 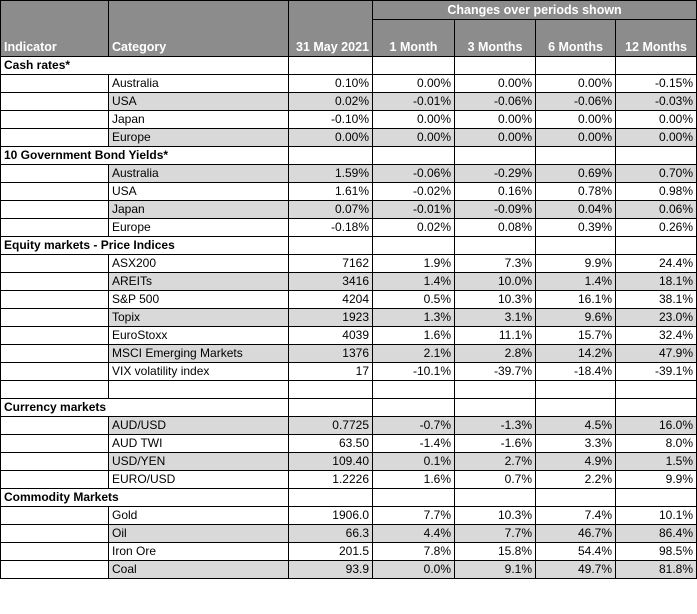 What do you see at coordinates (575, 371) in the screenshot?
I see `change-6-months: -18.4%` at bounding box center [575, 371].